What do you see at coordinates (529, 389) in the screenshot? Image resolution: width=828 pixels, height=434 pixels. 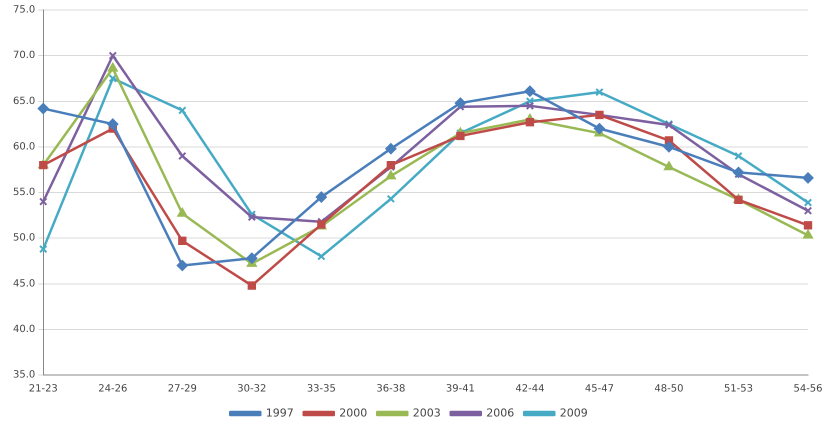 I see `x-tick-label: 42-44` at bounding box center [529, 389].